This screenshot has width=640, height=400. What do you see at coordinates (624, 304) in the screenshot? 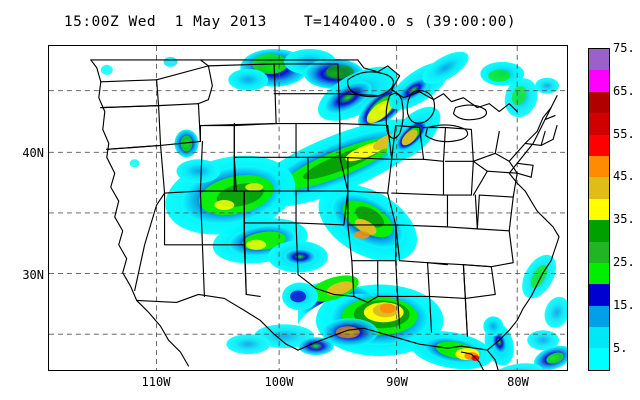
I see `colorbar-tick-15: 15.` at bounding box center [624, 304].